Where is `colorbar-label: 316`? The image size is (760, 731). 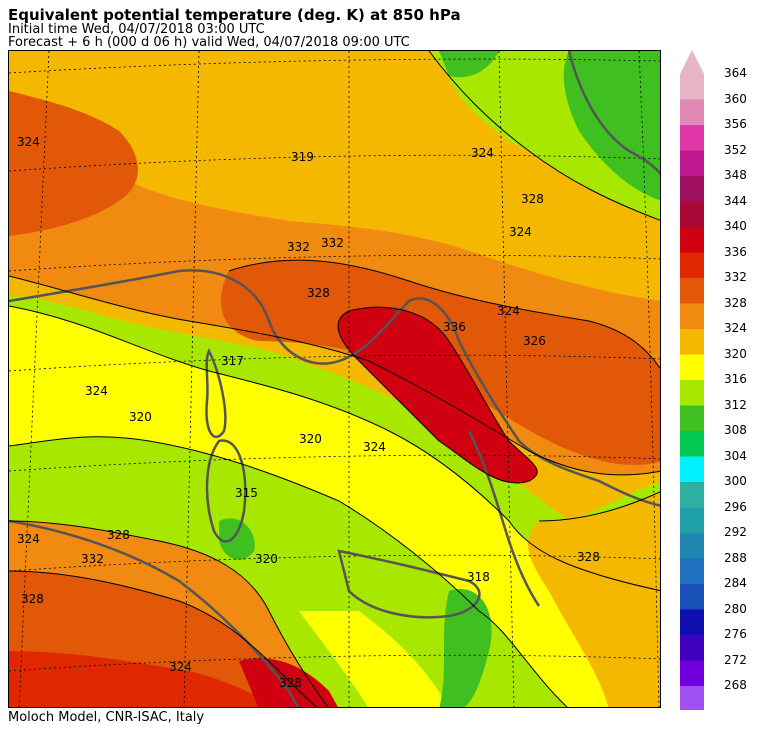 colorbar-label: 316 is located at coordinates (735, 379).